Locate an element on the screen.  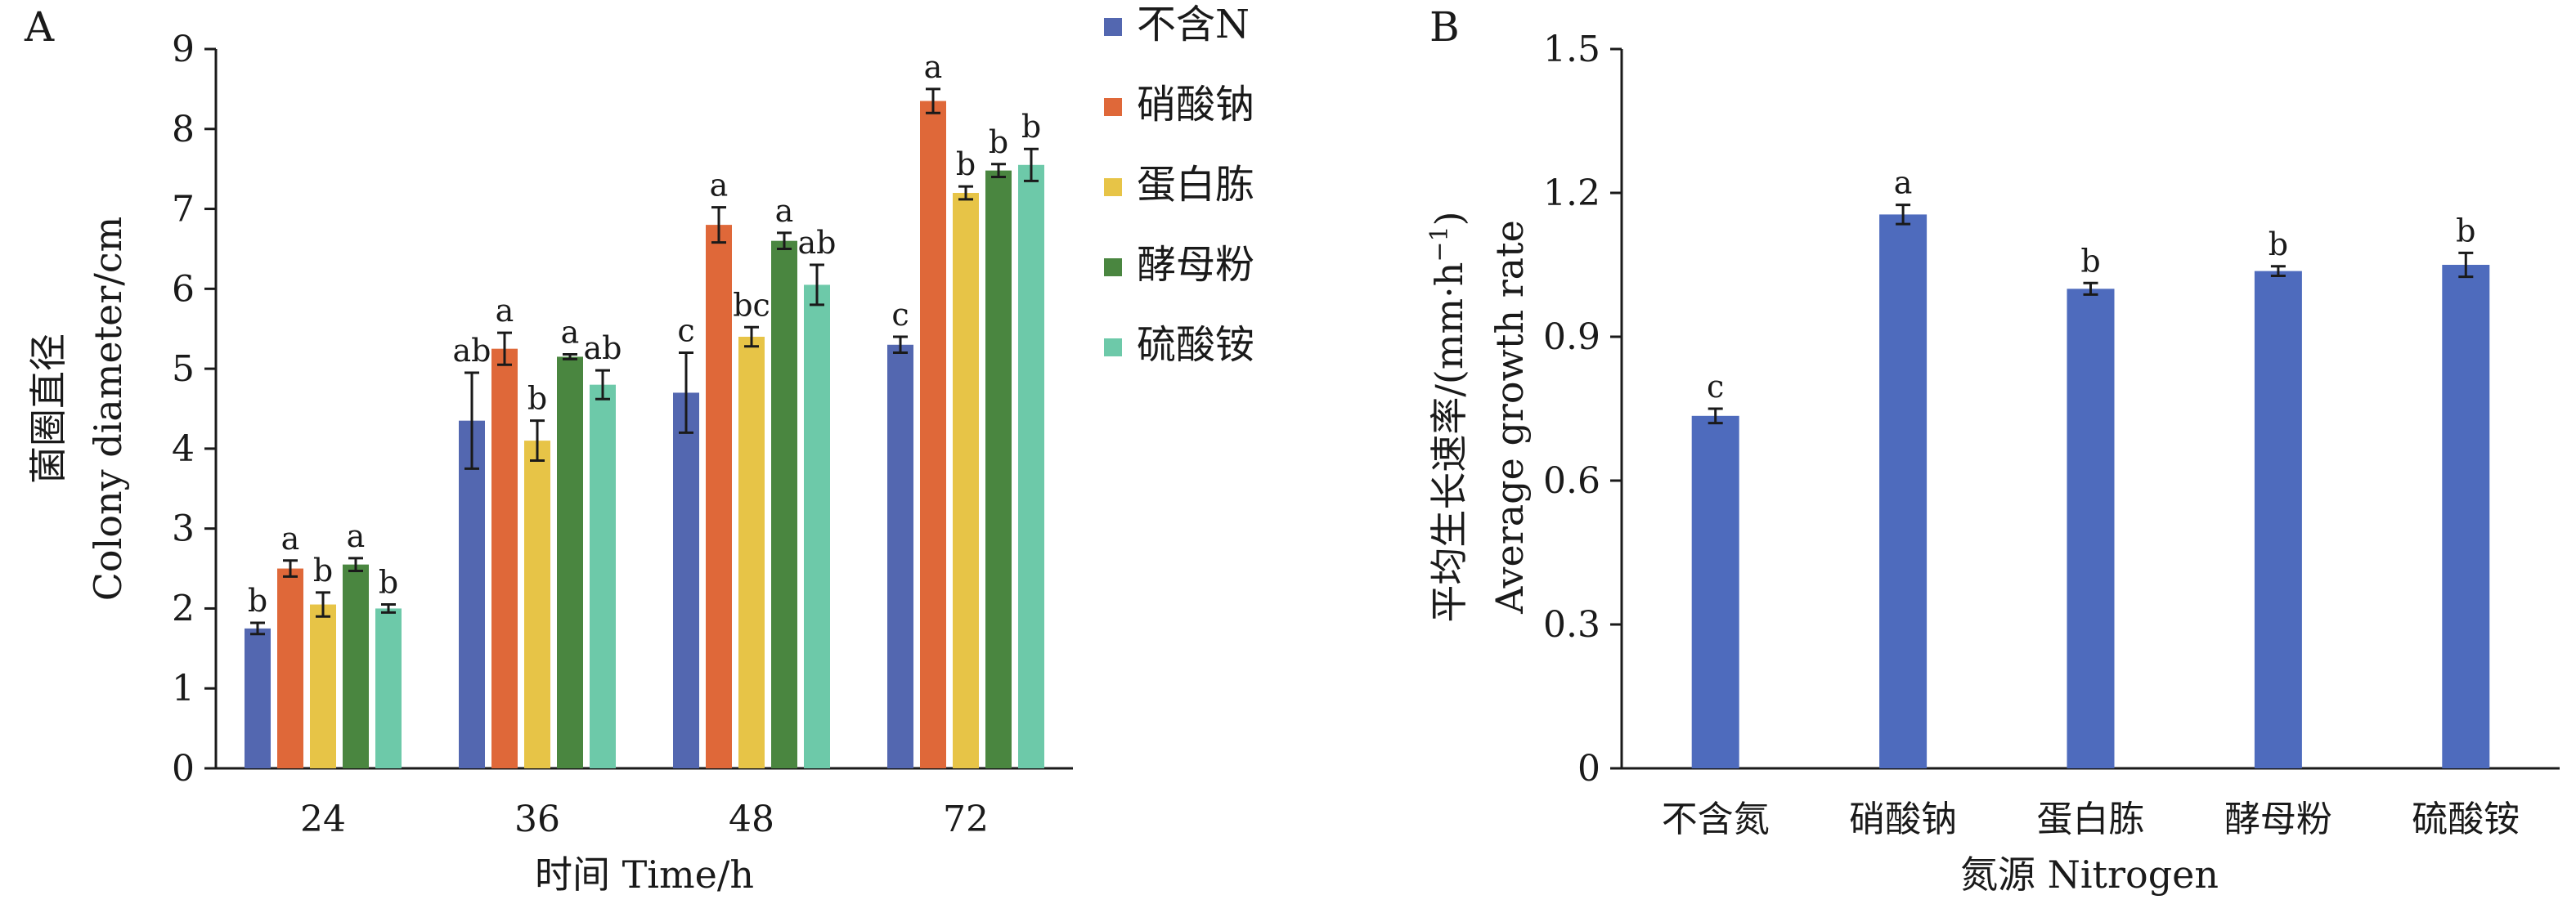
panel-b-ytick-label-0: 0 is located at coordinates (1588, 769).